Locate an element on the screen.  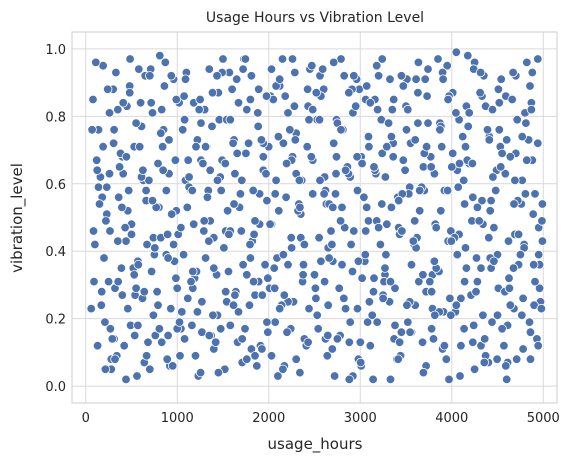
y-axis-label: vibration_level is located at coordinates (17, 218).